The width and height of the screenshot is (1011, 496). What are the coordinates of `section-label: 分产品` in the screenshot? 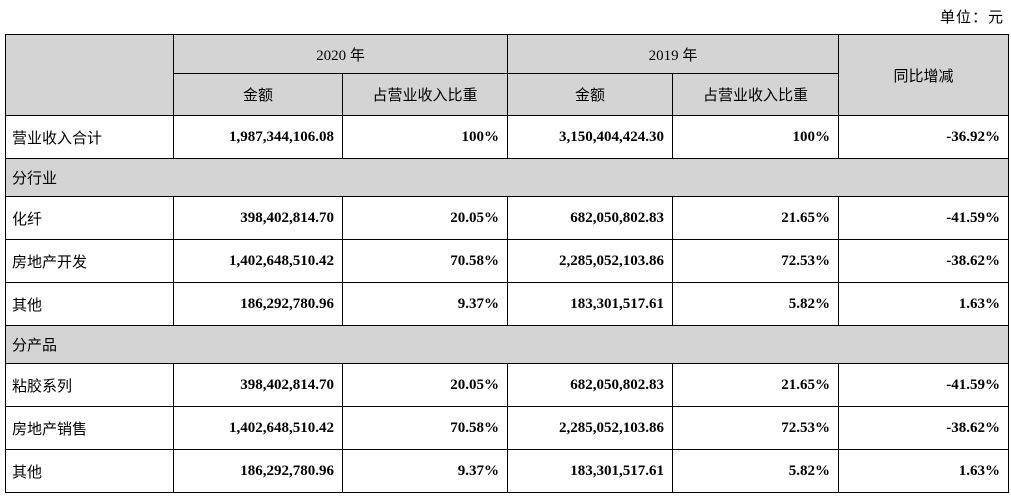 It's located at (507, 344).